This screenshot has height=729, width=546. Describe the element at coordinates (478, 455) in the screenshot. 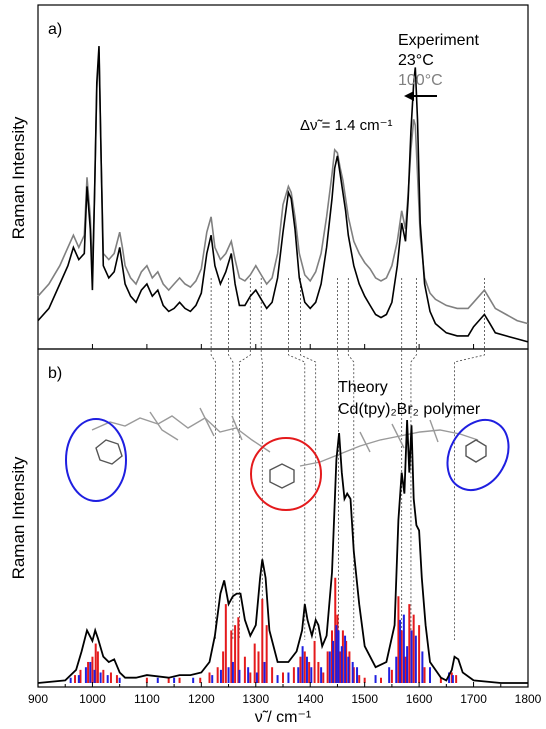

I see `blue-circle-right` at that location.